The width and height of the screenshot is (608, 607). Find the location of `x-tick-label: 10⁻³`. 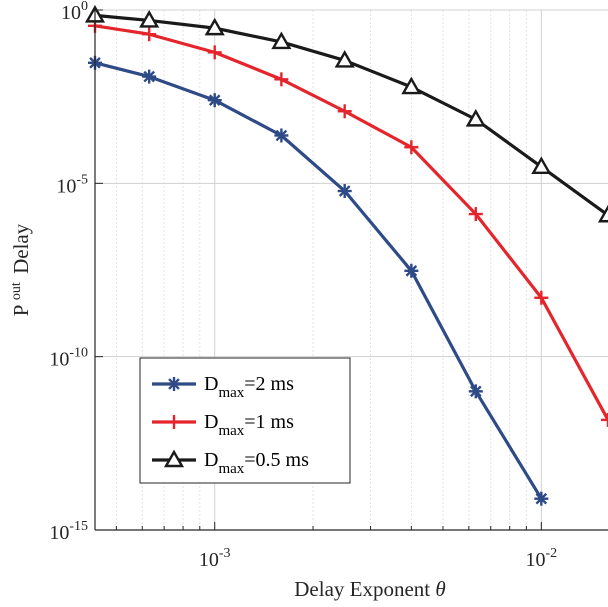

x-tick-label: 10⁻³ is located at coordinates (215, 558).